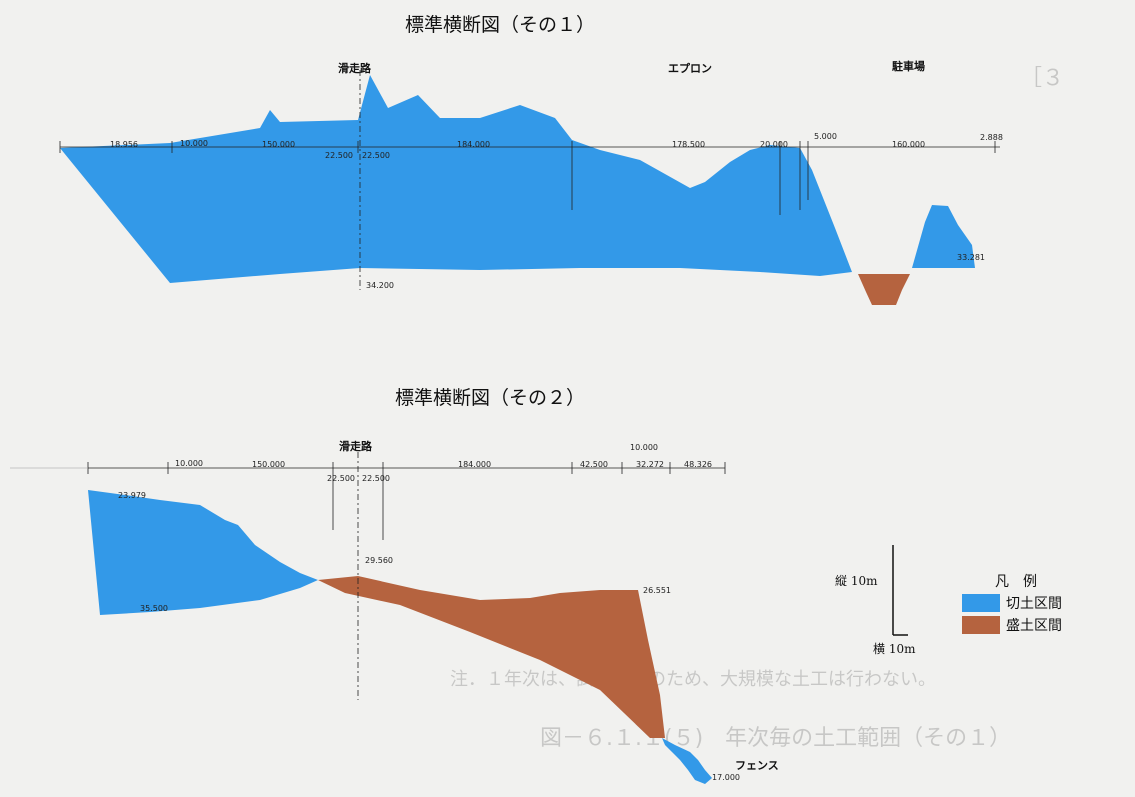 This screenshot has height=797, width=1135. What do you see at coordinates (194, 143) in the screenshot?
I see `s1-dim: 10.000` at bounding box center [194, 143].